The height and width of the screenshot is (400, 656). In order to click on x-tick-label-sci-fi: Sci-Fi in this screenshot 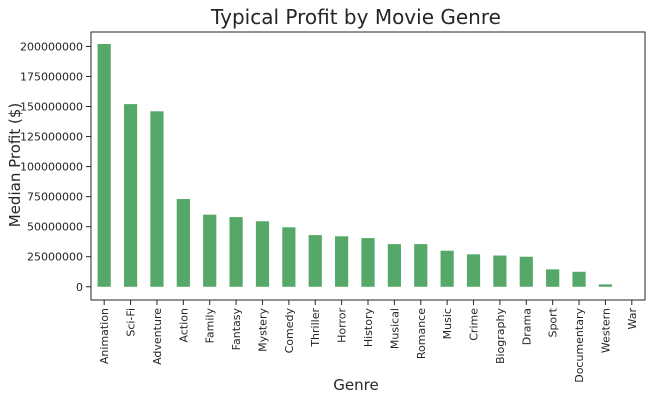, I will do `click(131, 322)`.